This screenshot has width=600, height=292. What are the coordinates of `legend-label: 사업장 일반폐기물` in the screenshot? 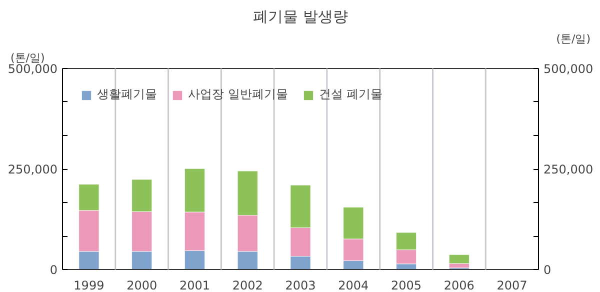 It's located at (238, 94).